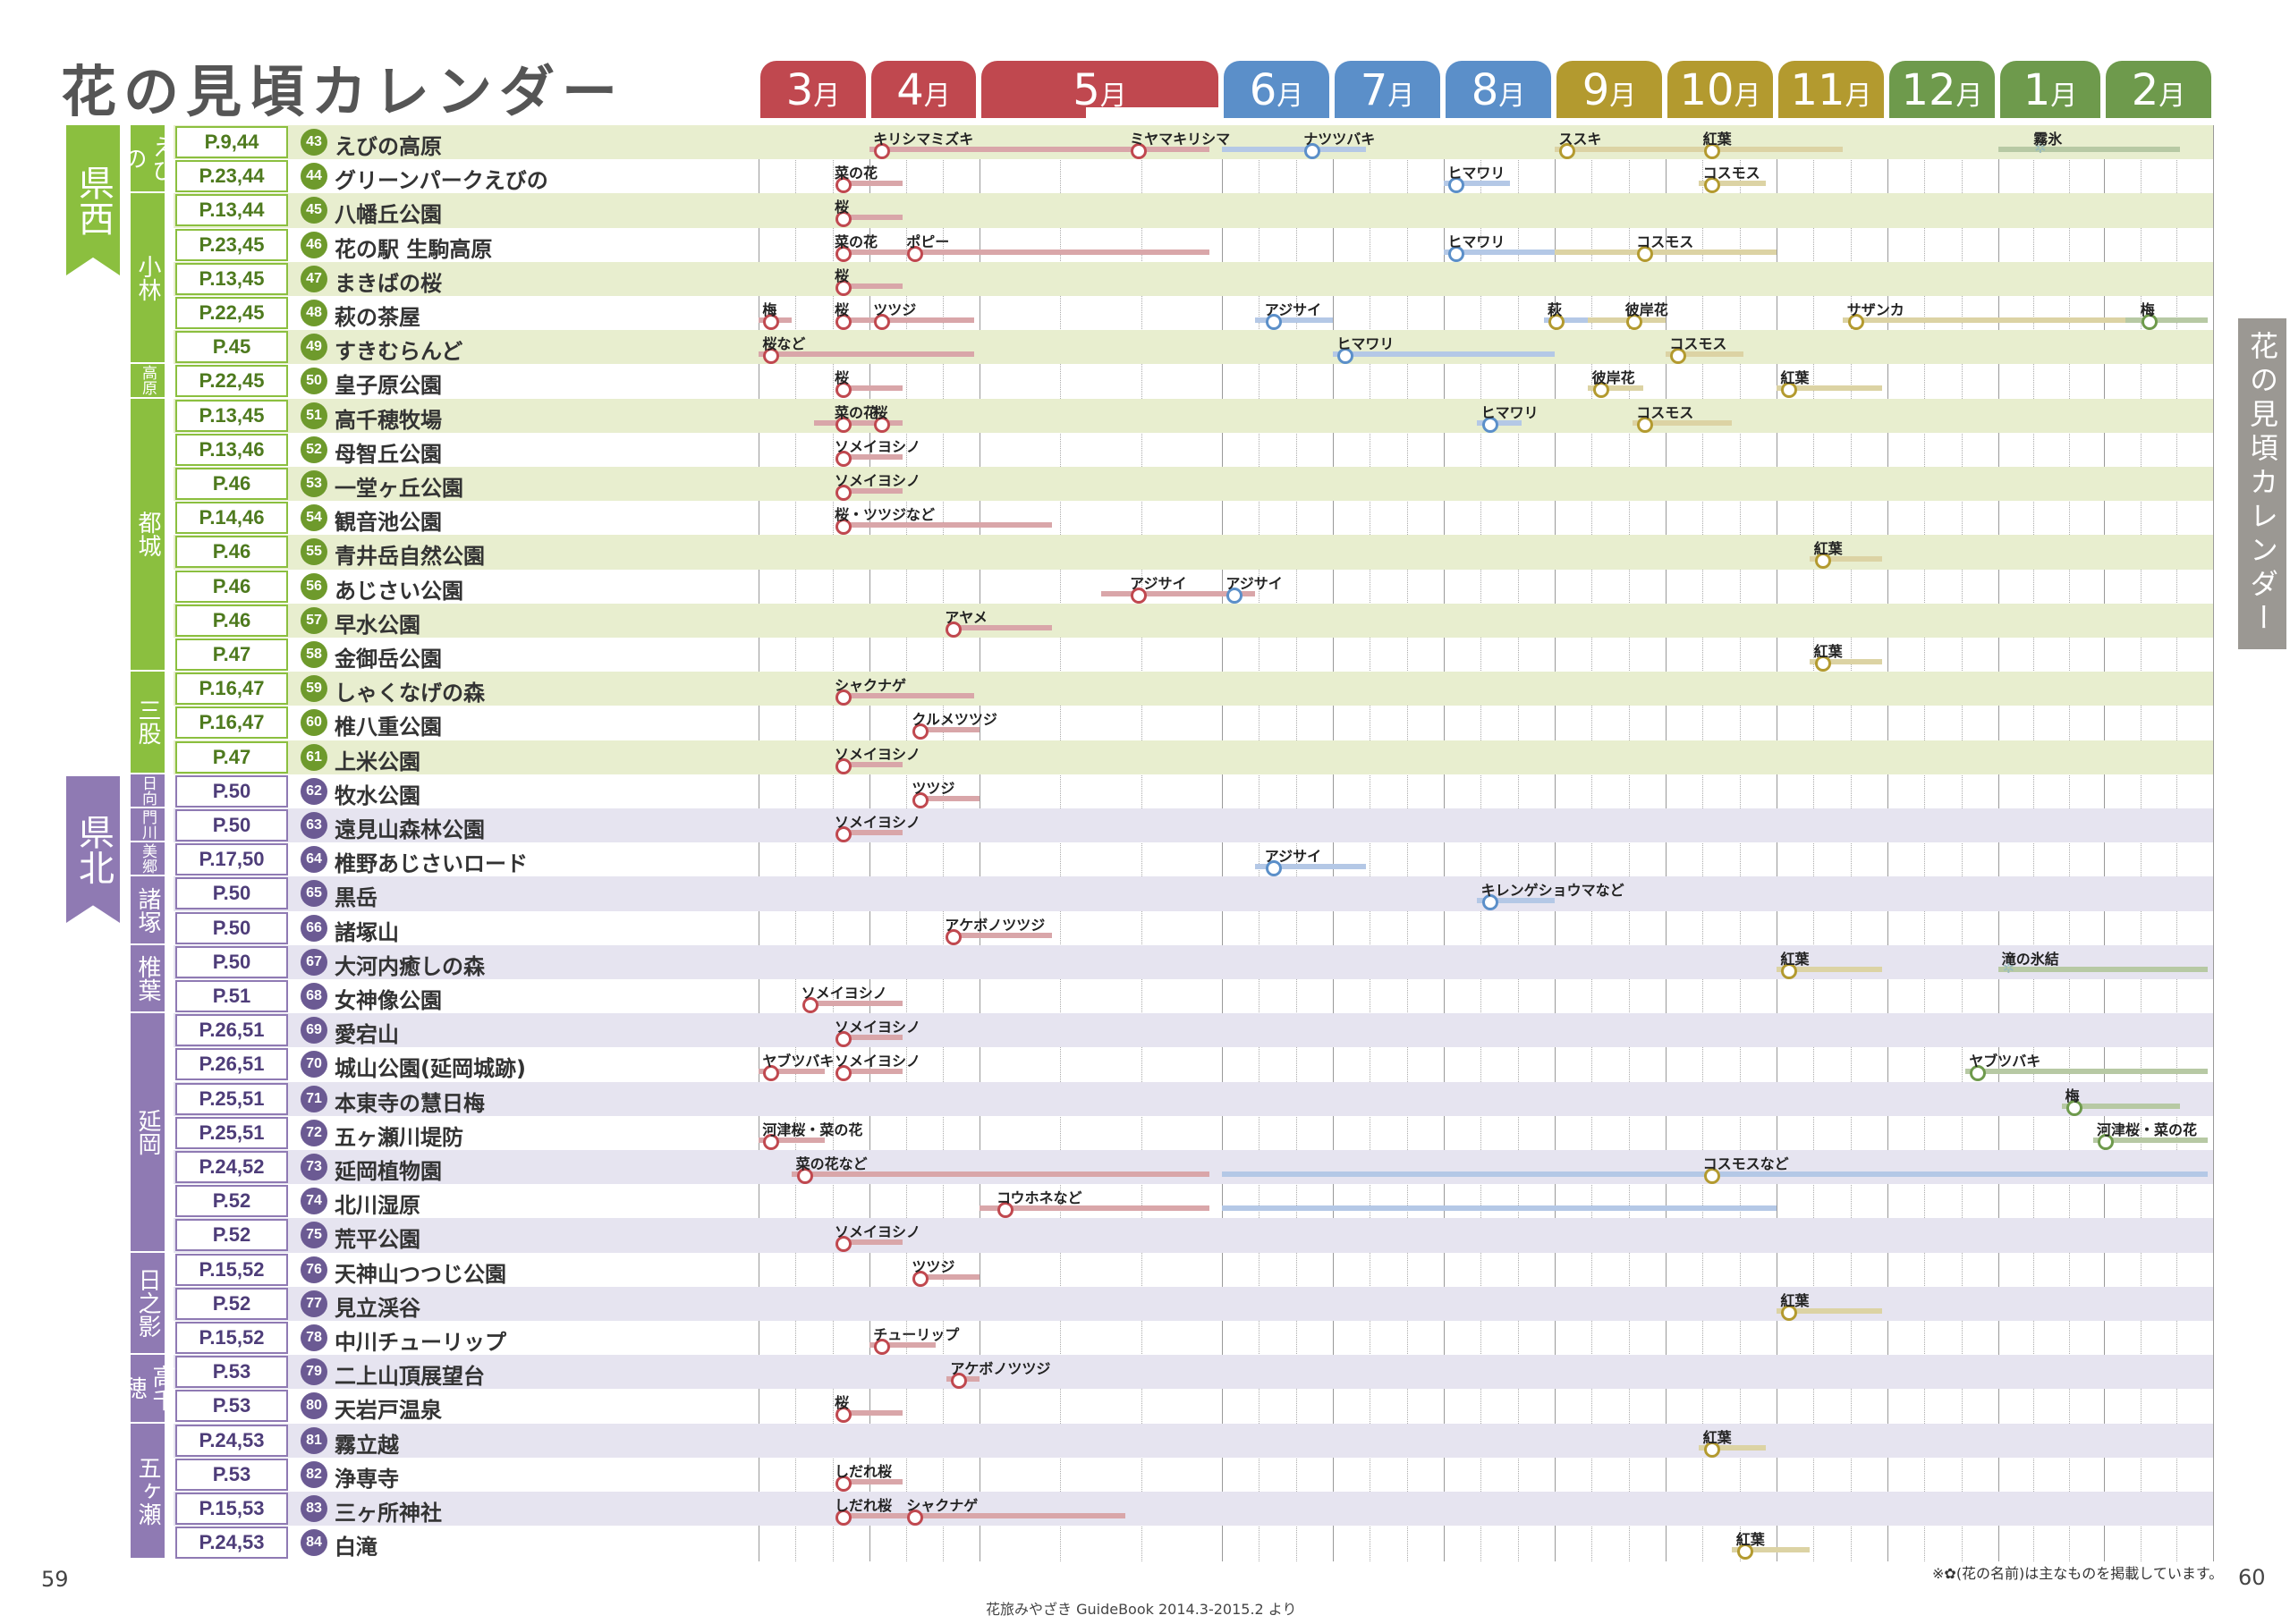 This screenshot has height=1624, width=2290. What do you see at coordinates (231, 244) in the screenshot?
I see `page-ref: P.23,45` at bounding box center [231, 244].